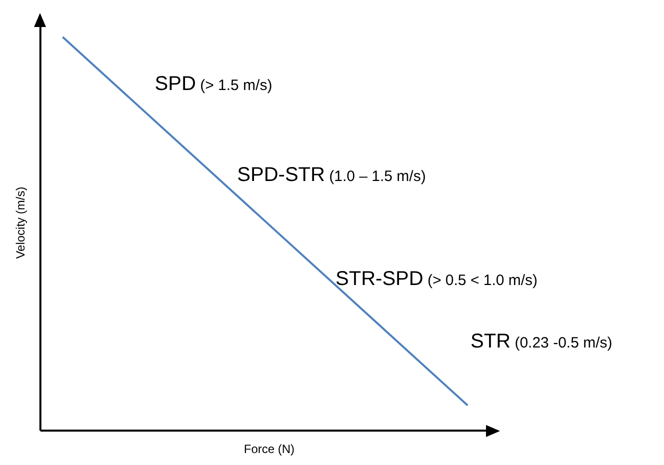 The width and height of the screenshot is (664, 465). Describe the element at coordinates (437, 279) in the screenshot. I see `annotation: STR-SPD (> 0.5 < 1.0 m/s)` at that location.